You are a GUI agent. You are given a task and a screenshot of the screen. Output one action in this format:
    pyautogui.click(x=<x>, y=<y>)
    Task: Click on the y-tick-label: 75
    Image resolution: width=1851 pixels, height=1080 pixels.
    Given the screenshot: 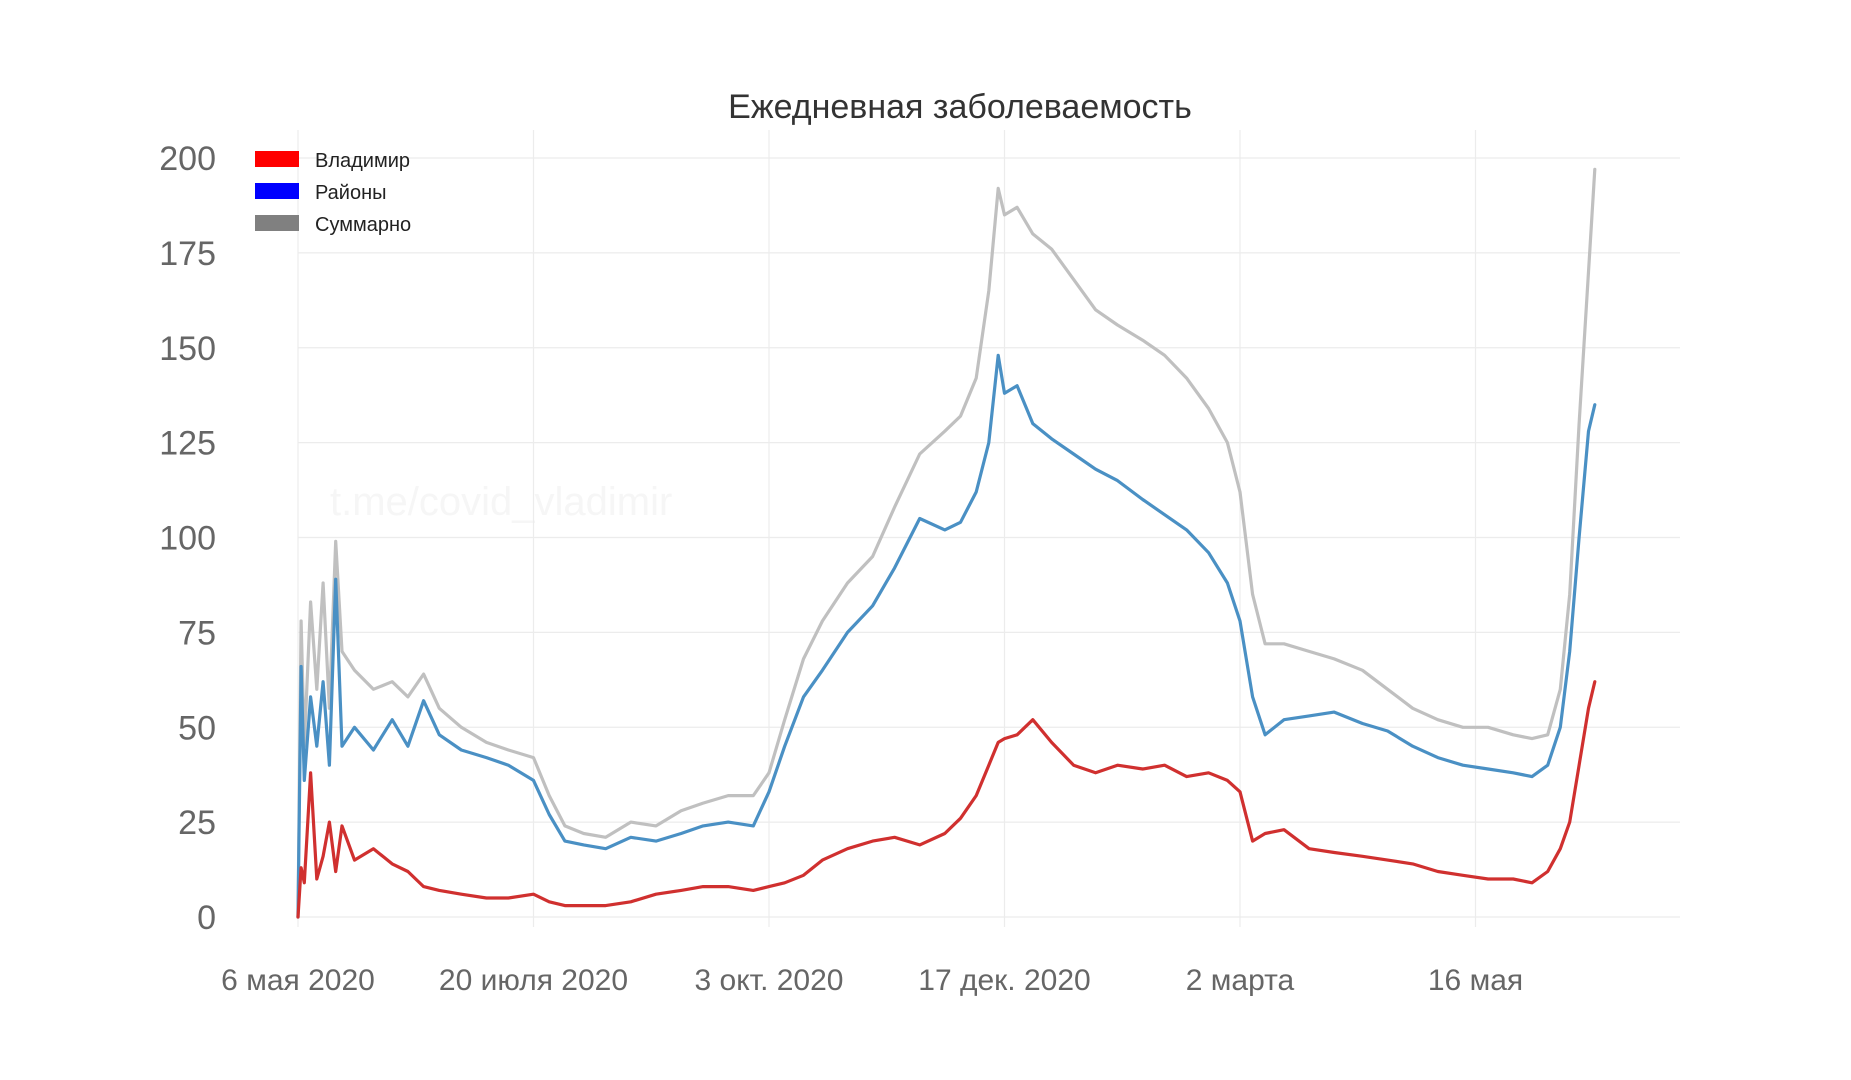 What is the action you would take?
    pyautogui.click(x=197, y=633)
    